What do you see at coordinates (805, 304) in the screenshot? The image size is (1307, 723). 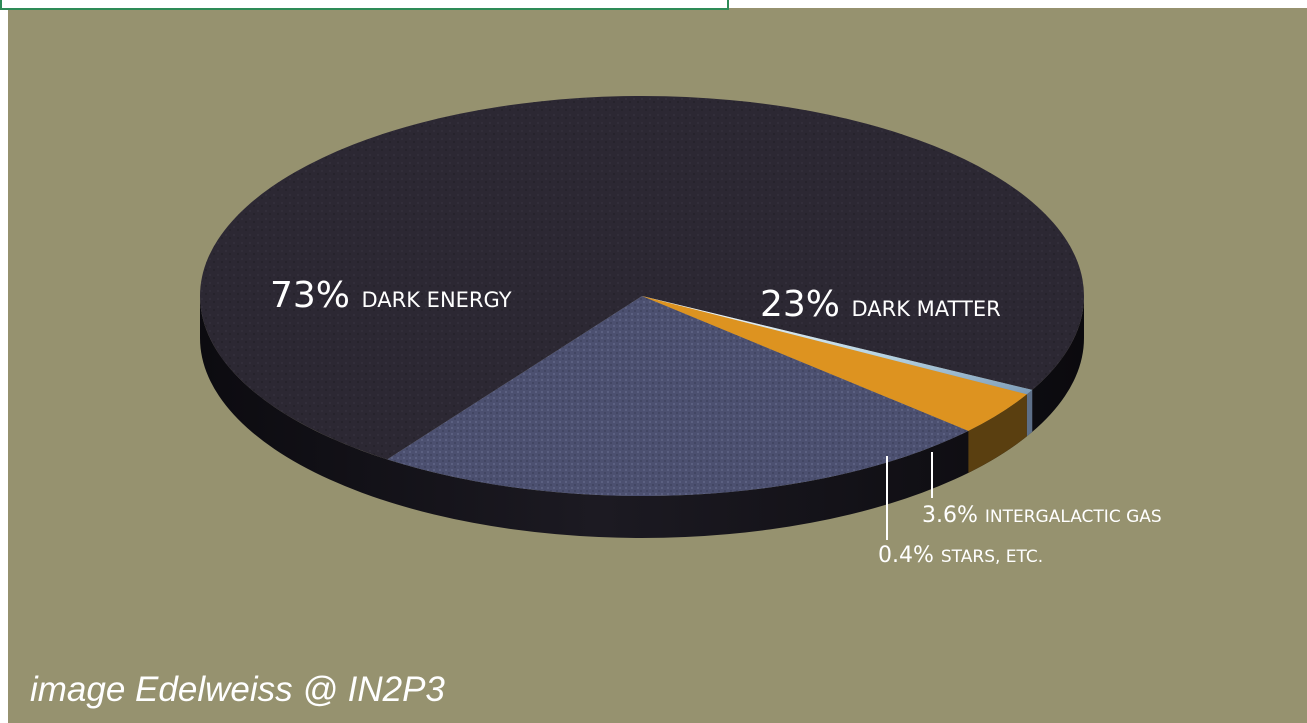 I see `label-percent: 23%` at bounding box center [805, 304].